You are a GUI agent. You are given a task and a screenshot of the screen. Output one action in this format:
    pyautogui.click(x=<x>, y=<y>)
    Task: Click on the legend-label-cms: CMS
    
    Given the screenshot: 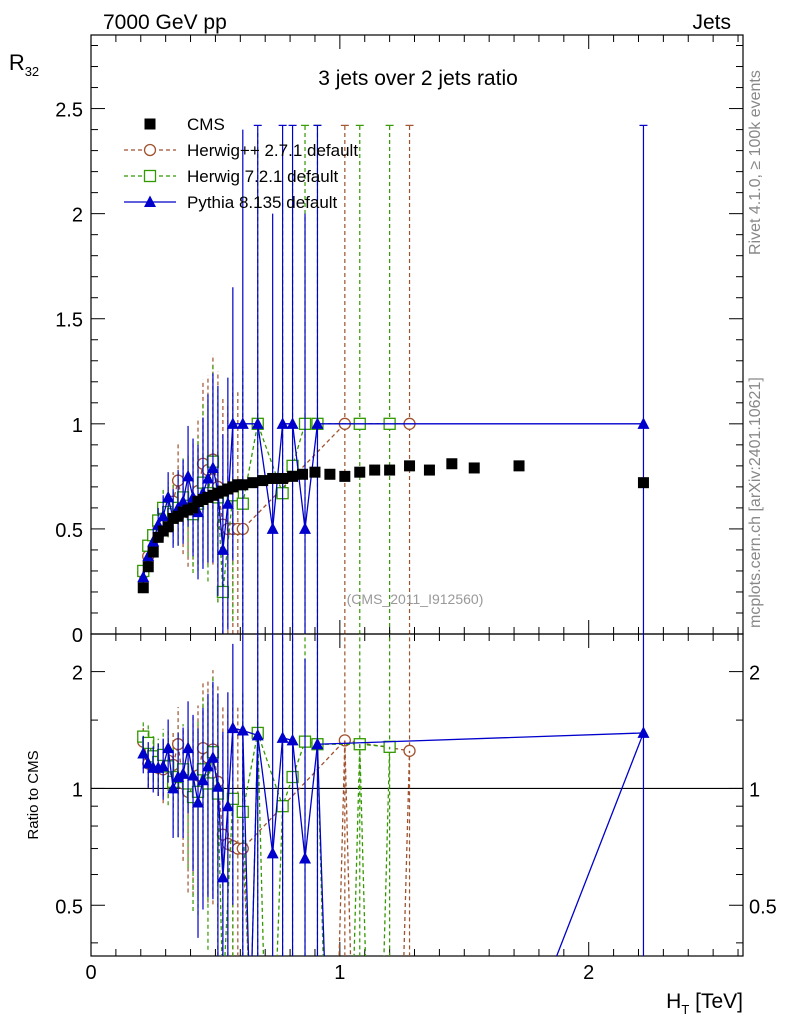 What is the action you would take?
    pyautogui.click(x=206, y=124)
    